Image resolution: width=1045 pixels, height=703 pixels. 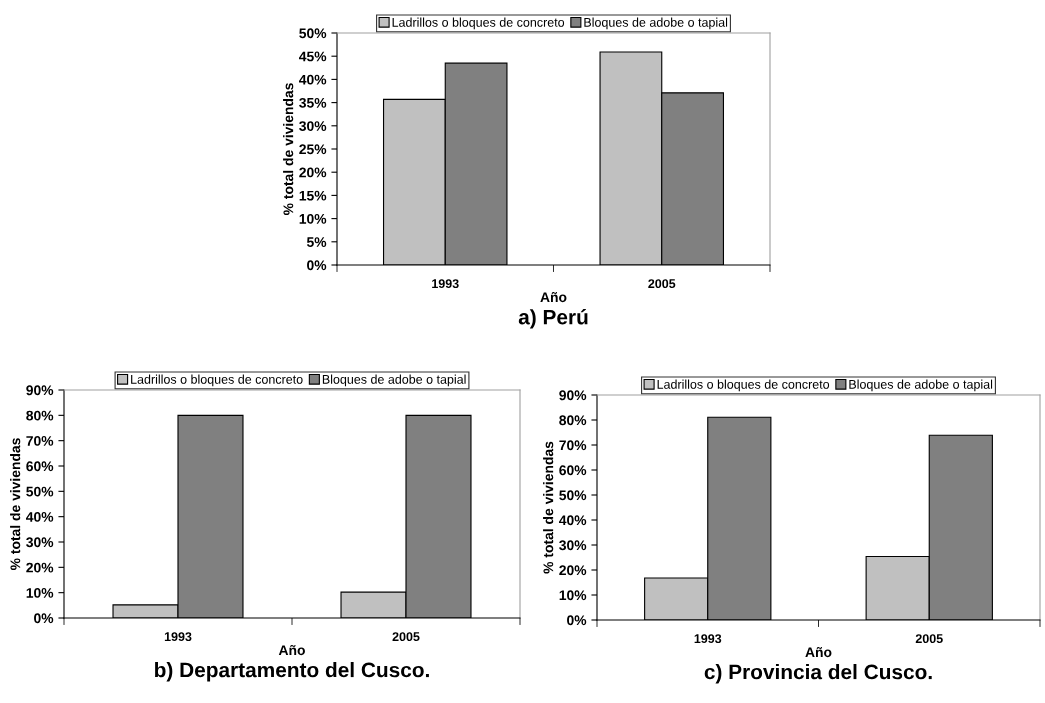 What do you see at coordinates (818, 674) in the screenshot?
I see `text: c) Provincia del Cusco.` at bounding box center [818, 674].